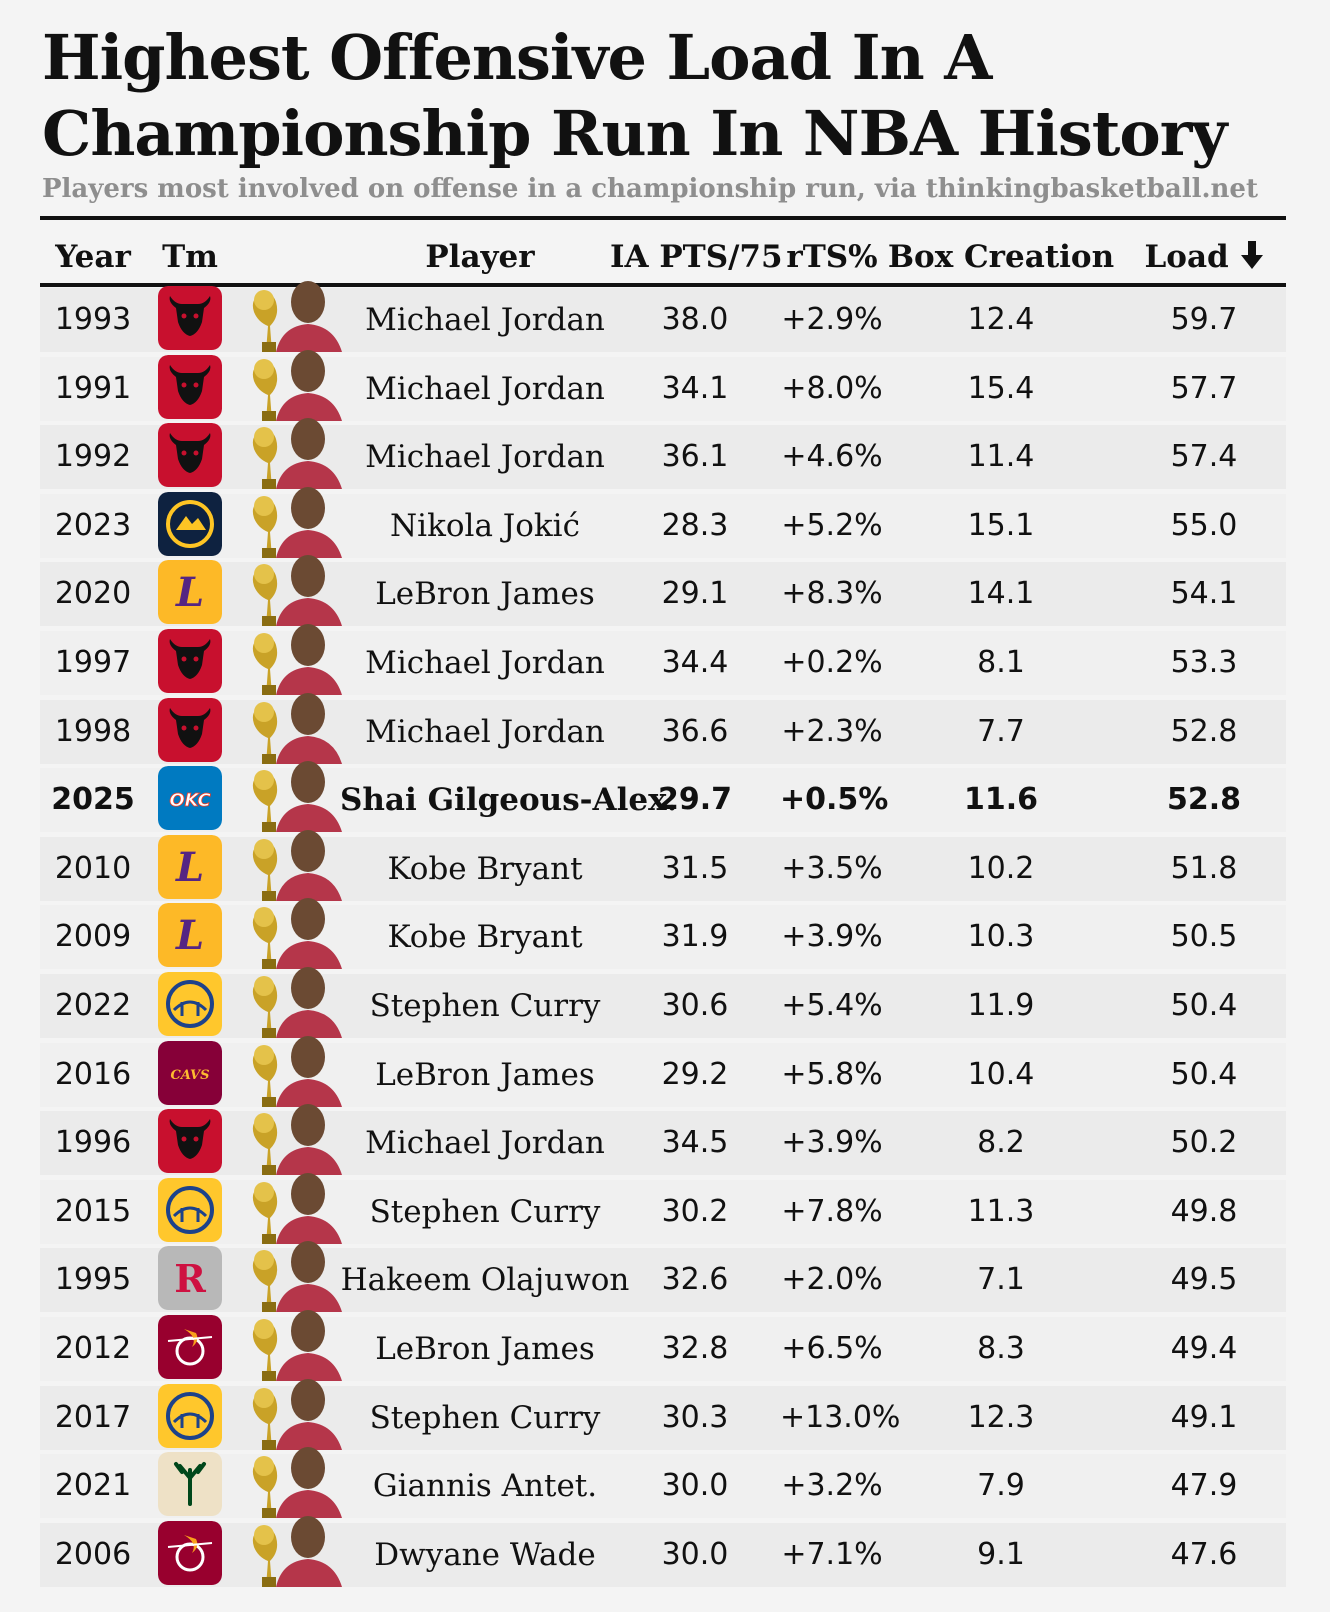  Describe the element at coordinates (1001, 1417) in the screenshot. I see `cell-box-creation: 12.3` at that location.